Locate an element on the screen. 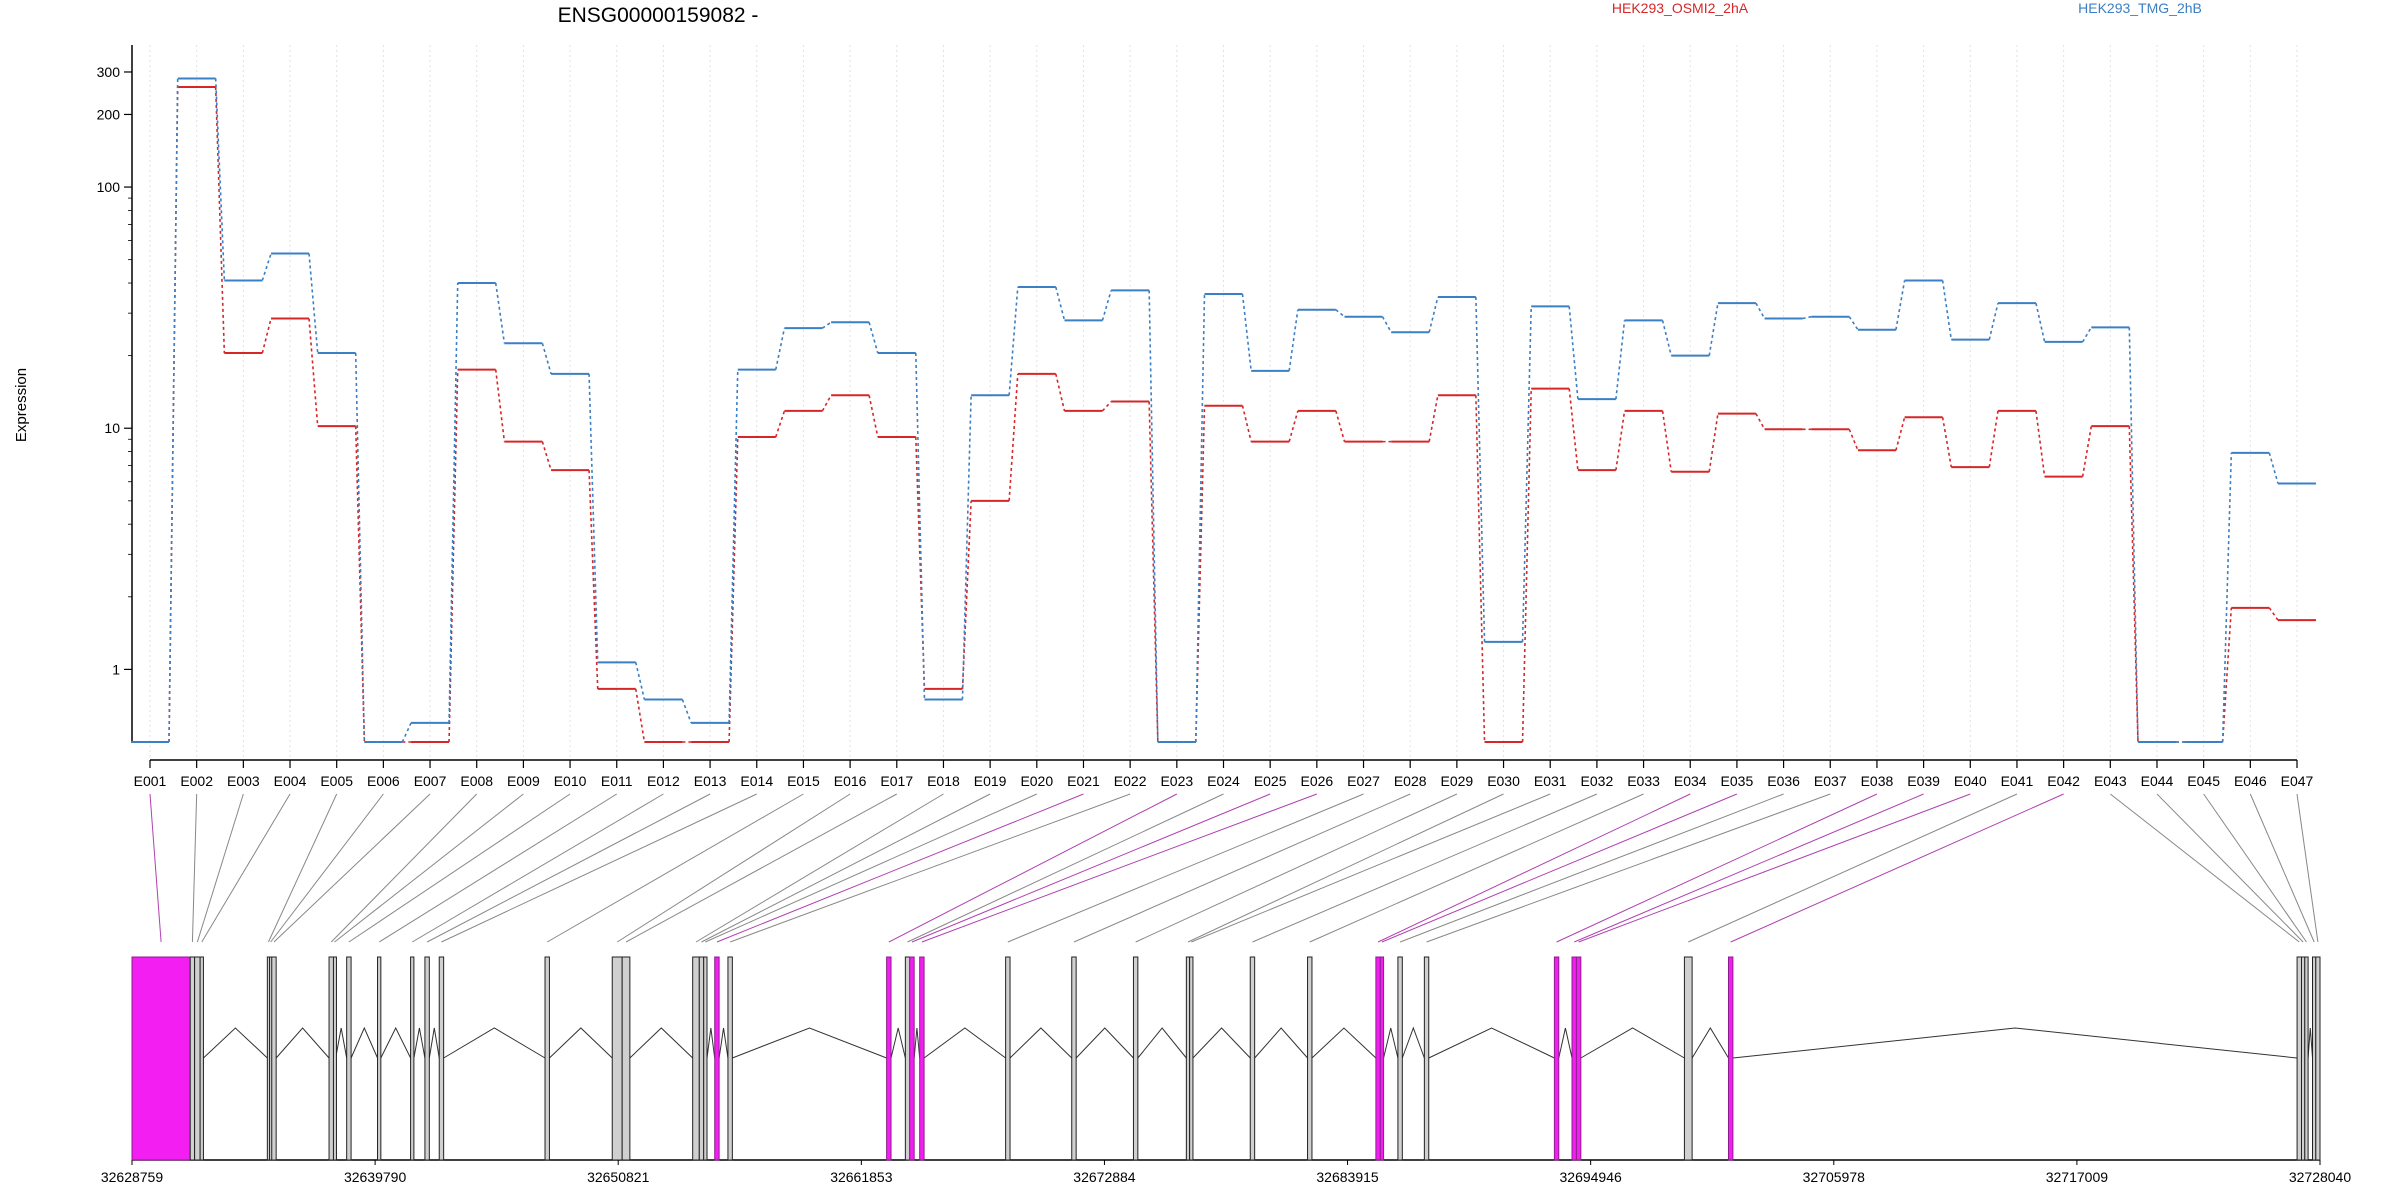 The image size is (2400, 1200). x-tick-label-e001: E001 is located at coordinates (150, 781).